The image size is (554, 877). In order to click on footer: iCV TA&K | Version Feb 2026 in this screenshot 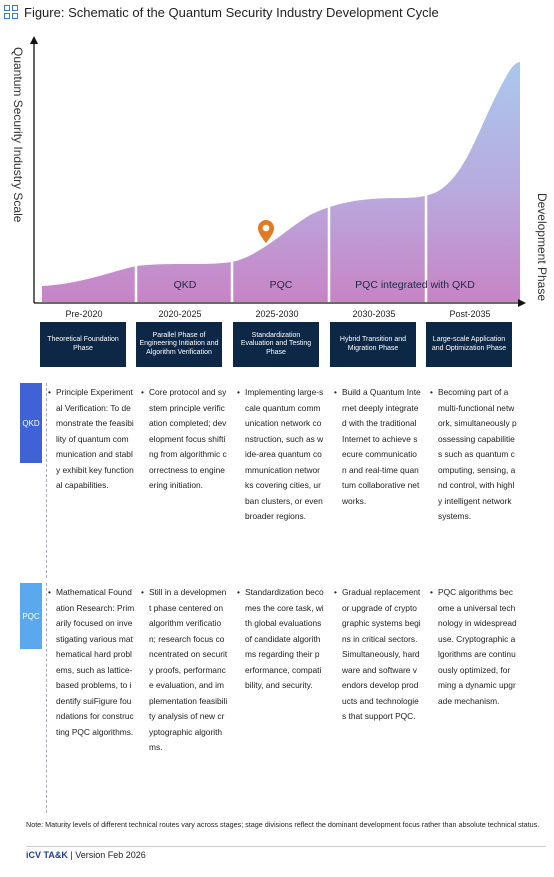, I will do `click(86, 855)`.